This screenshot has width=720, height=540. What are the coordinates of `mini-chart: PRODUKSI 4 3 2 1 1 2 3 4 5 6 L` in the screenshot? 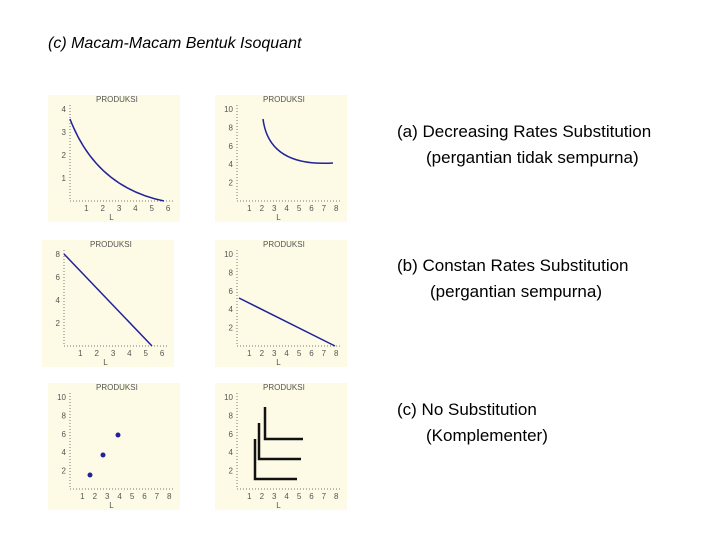 It's located at (114, 158).